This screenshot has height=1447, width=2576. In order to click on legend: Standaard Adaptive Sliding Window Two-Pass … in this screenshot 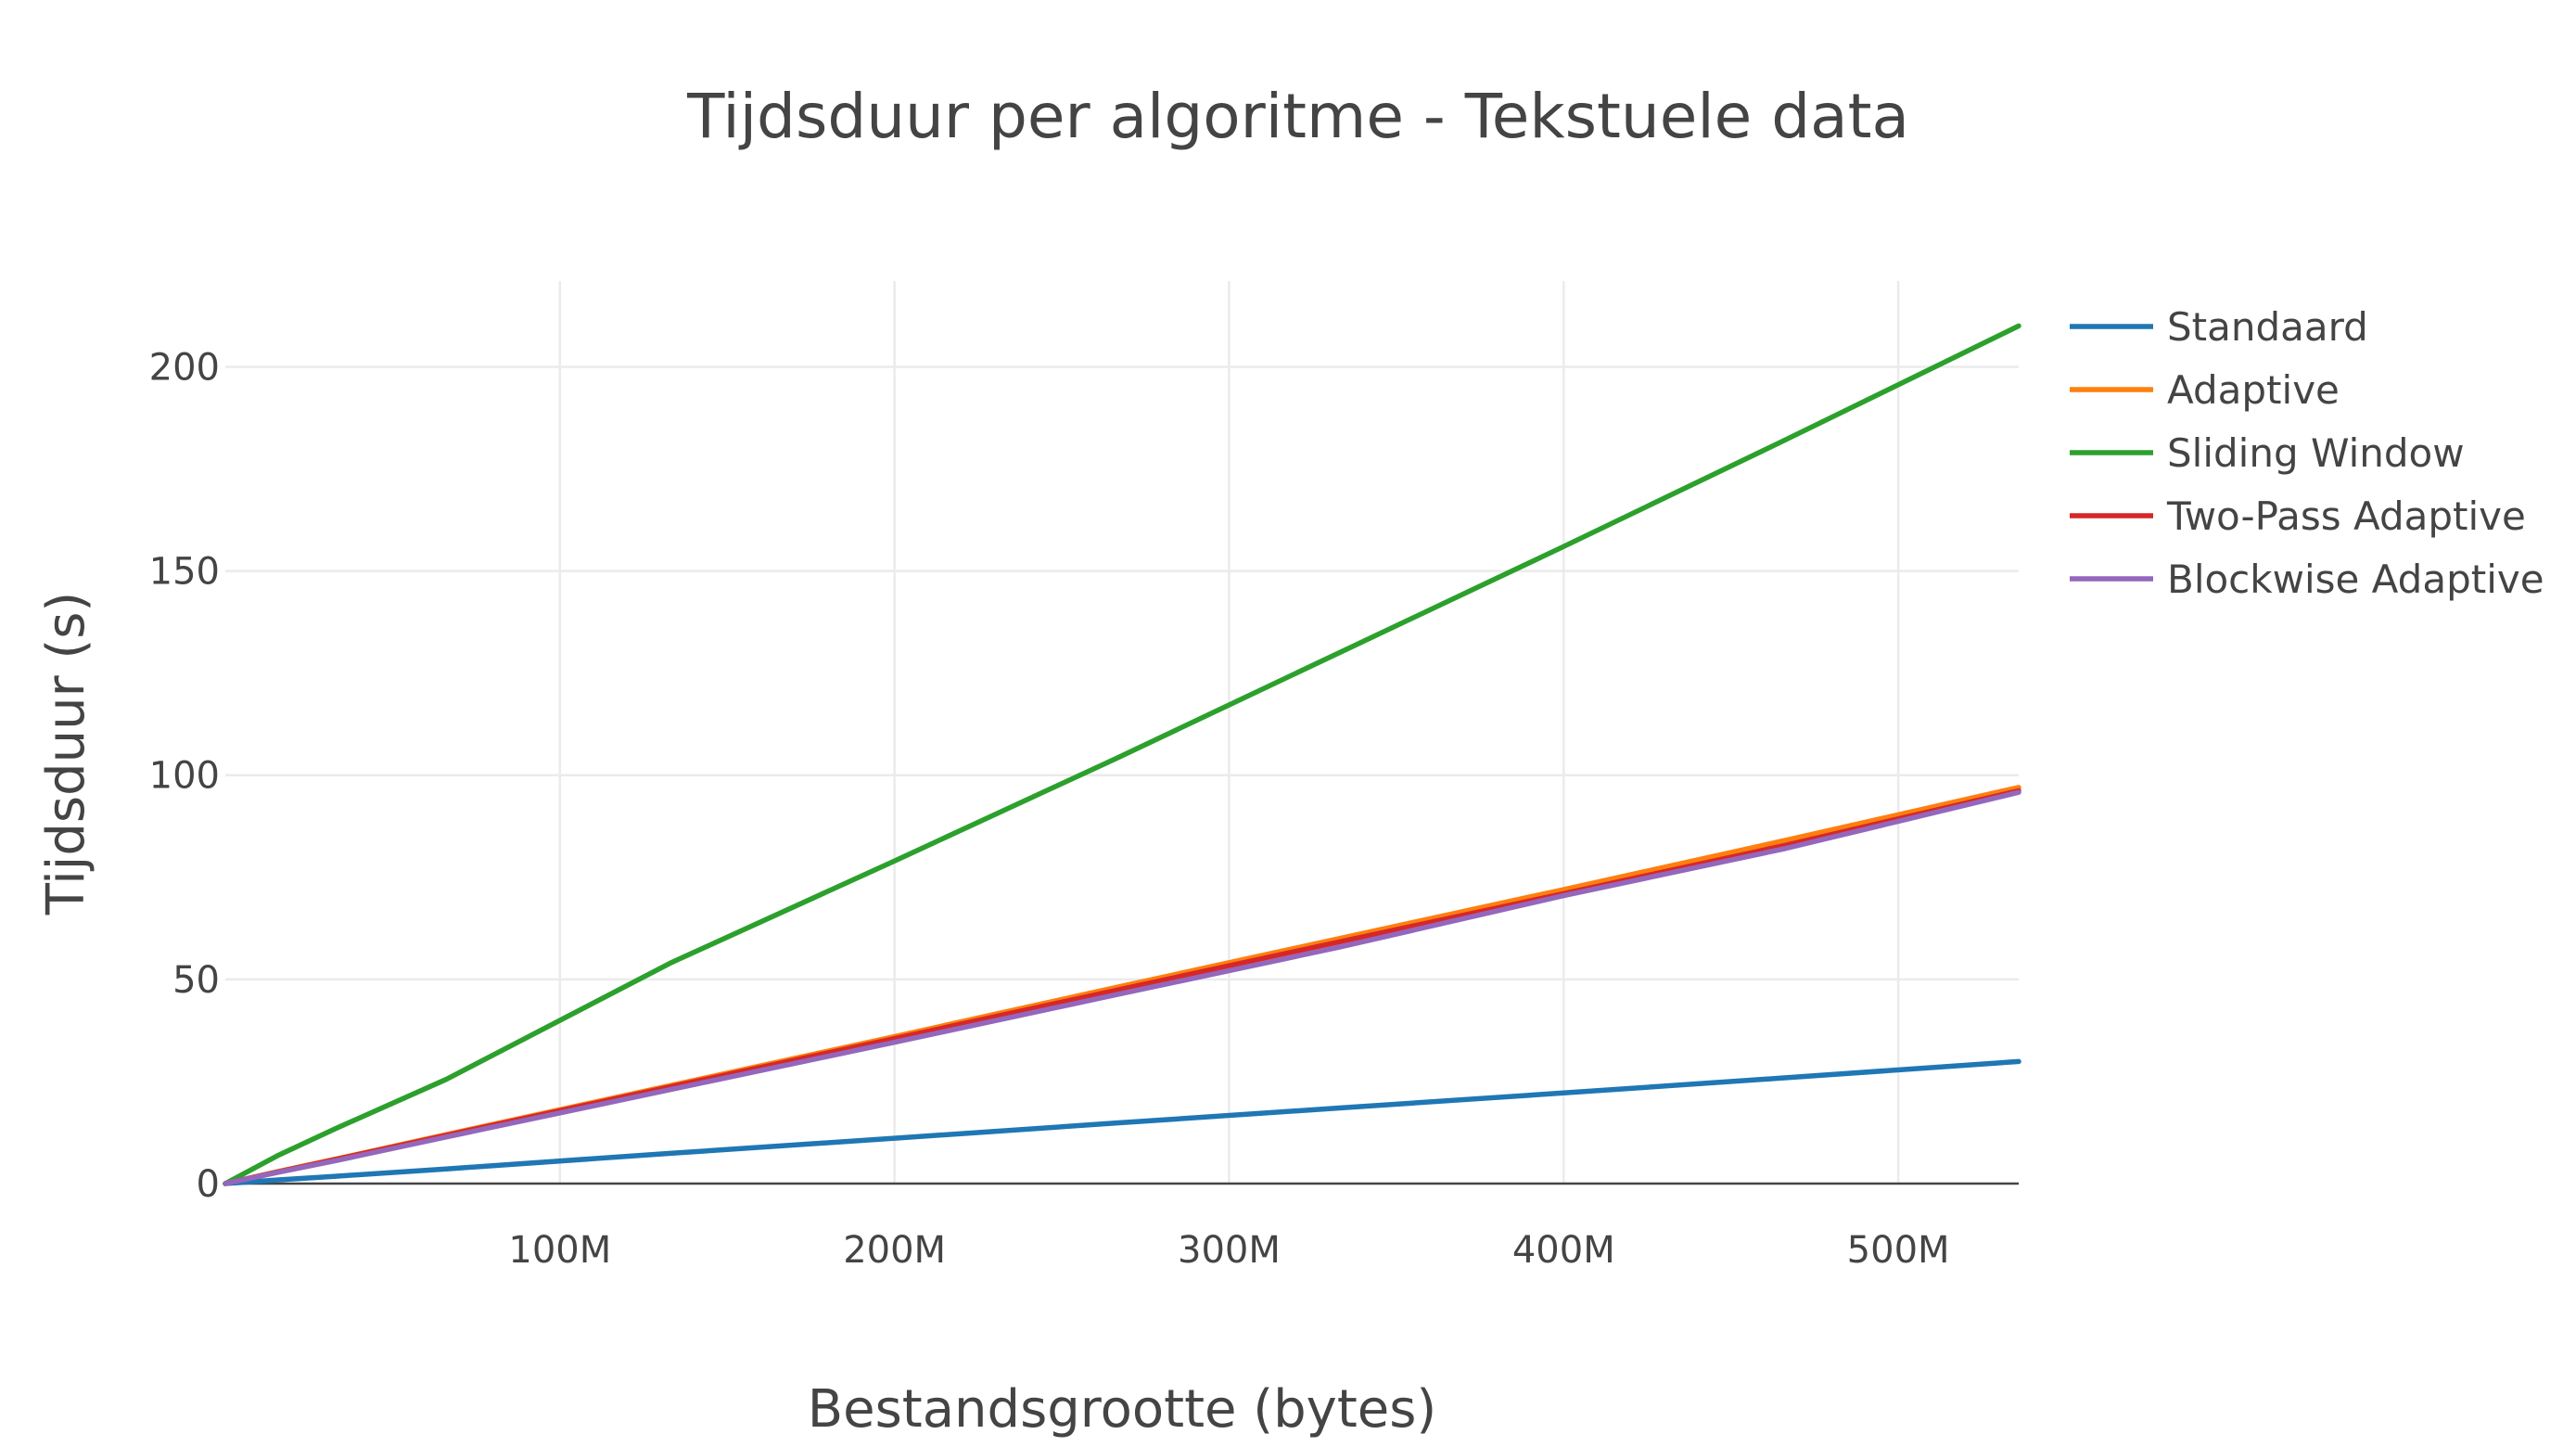, I will do `click(2307, 453)`.